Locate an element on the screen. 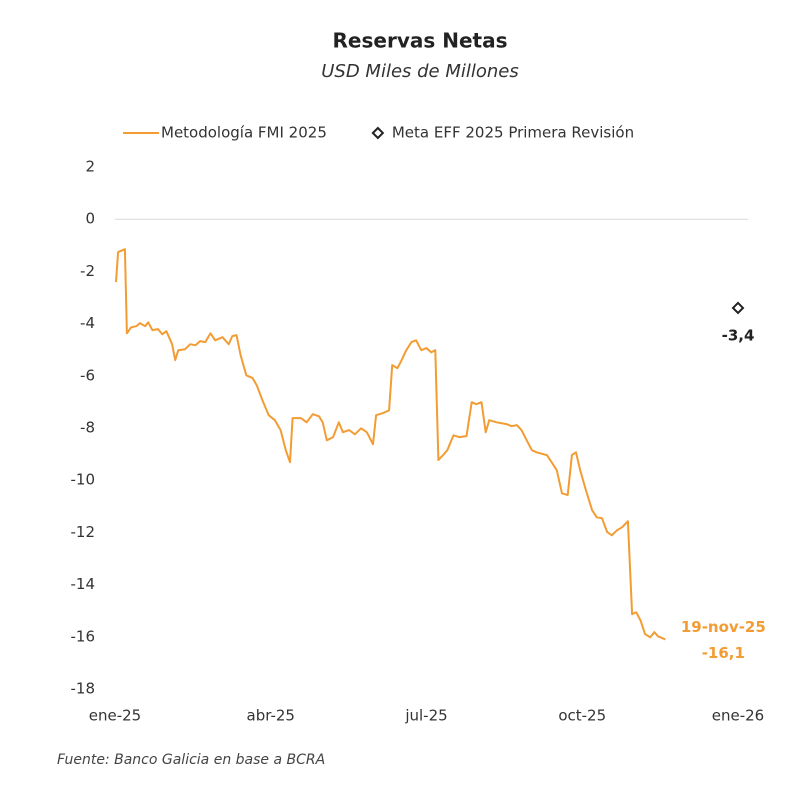 The image size is (800, 812). end-annotation: 19-nov-25 is located at coordinates (723, 627).